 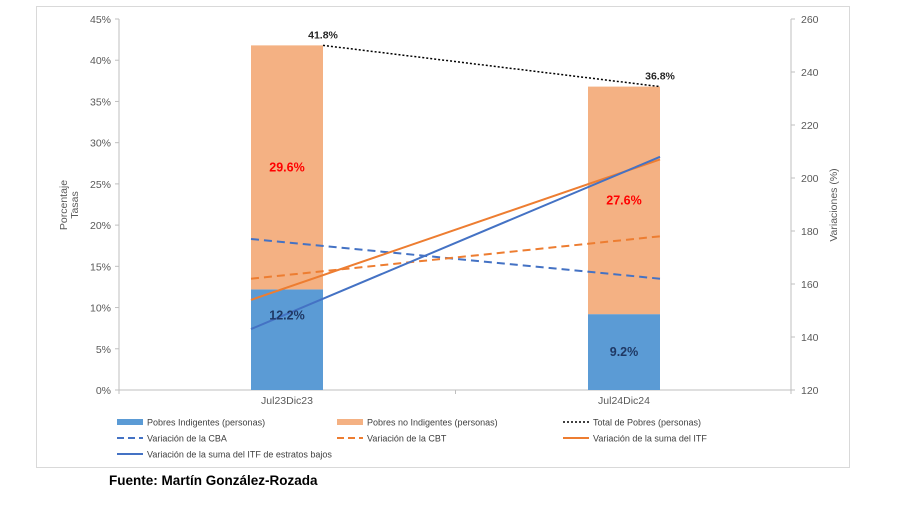 What do you see at coordinates (64, 205) in the screenshot?
I see `y-axis-title-line: Porcentaje` at bounding box center [64, 205].